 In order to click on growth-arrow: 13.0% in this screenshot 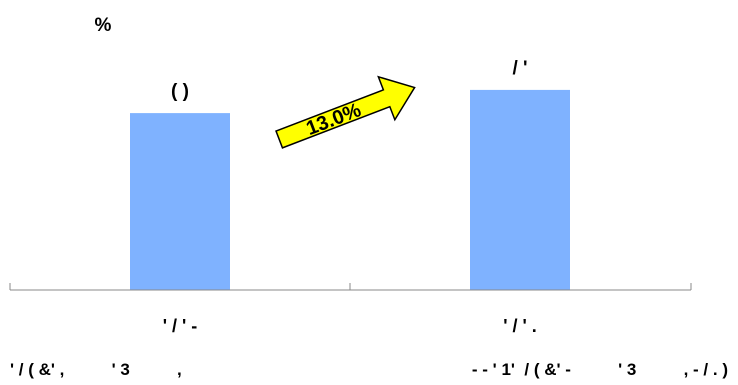, I will do `click(345, 112)`.